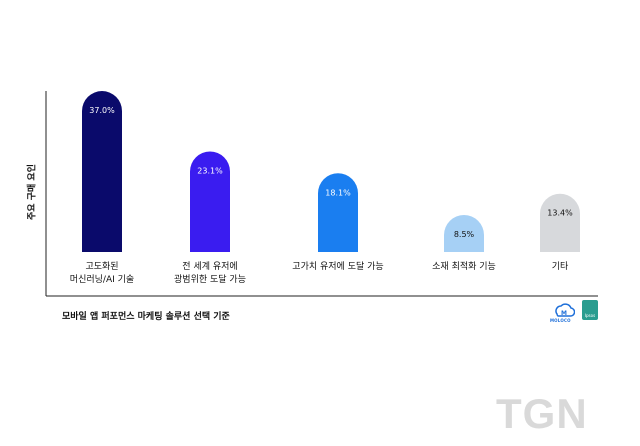  What do you see at coordinates (209, 266) in the screenshot?
I see `category-label-1-0: 전 세계 유저에` at bounding box center [209, 266].